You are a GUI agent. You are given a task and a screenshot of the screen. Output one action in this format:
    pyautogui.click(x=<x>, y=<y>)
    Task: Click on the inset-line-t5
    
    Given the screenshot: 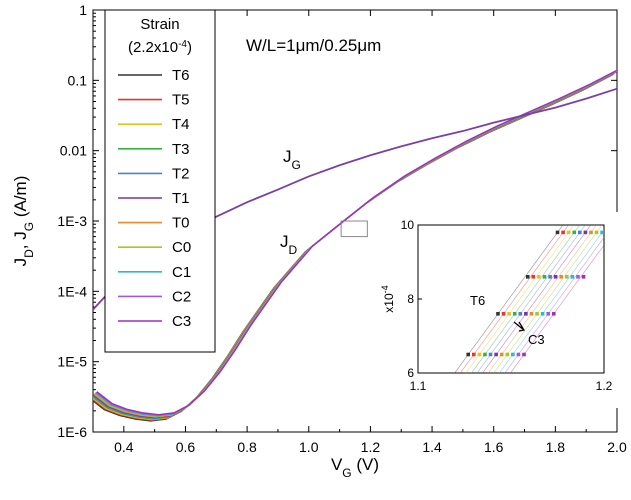 What is the action you would take?
    pyautogui.click(x=514, y=299)
    